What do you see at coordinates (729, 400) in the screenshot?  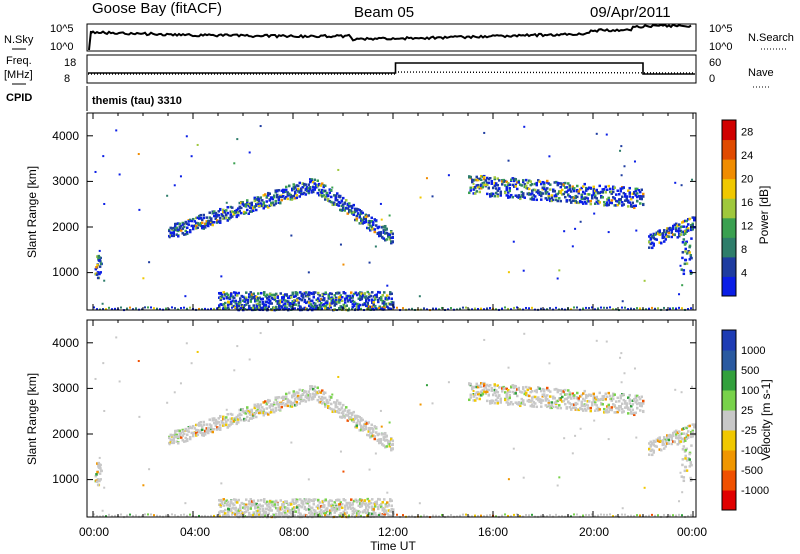 I see `velocity-colorbar-segment` at bounding box center [729, 400].